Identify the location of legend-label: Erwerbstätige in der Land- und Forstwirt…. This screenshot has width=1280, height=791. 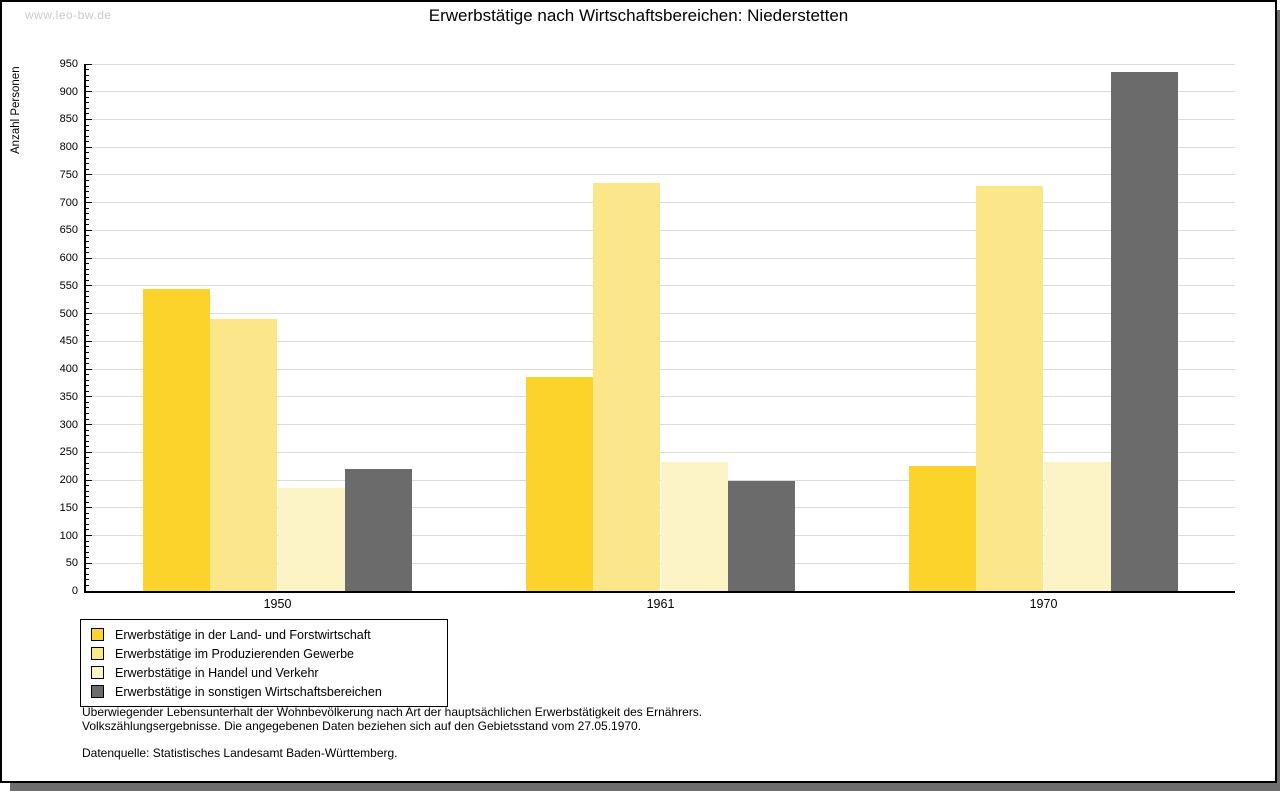
(243, 634).